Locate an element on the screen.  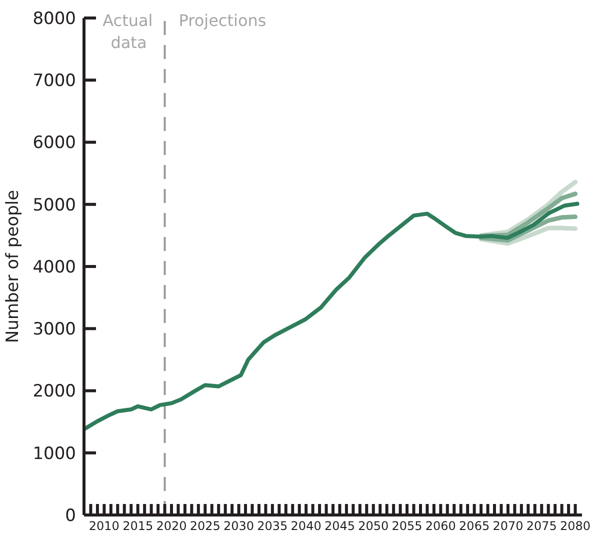
y-tick-label: 3000 is located at coordinates (54, 330).